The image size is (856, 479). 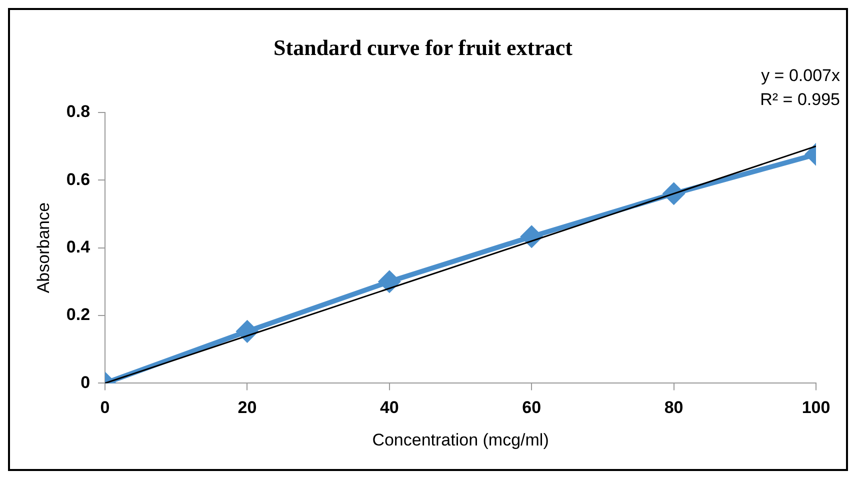 What do you see at coordinates (105, 408) in the screenshot?
I see `x-tick-label: 0` at bounding box center [105, 408].